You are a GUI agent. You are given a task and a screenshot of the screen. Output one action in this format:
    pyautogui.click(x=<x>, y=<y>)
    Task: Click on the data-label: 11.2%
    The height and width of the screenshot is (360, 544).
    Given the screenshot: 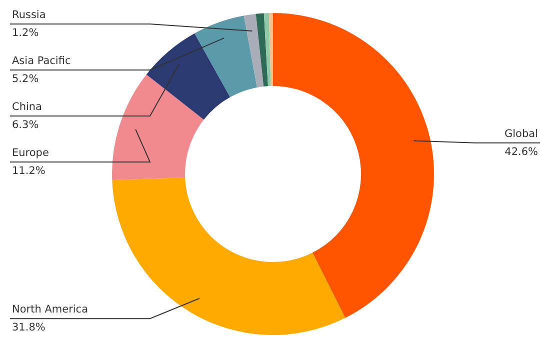 What is the action you would take?
    pyautogui.click(x=29, y=171)
    